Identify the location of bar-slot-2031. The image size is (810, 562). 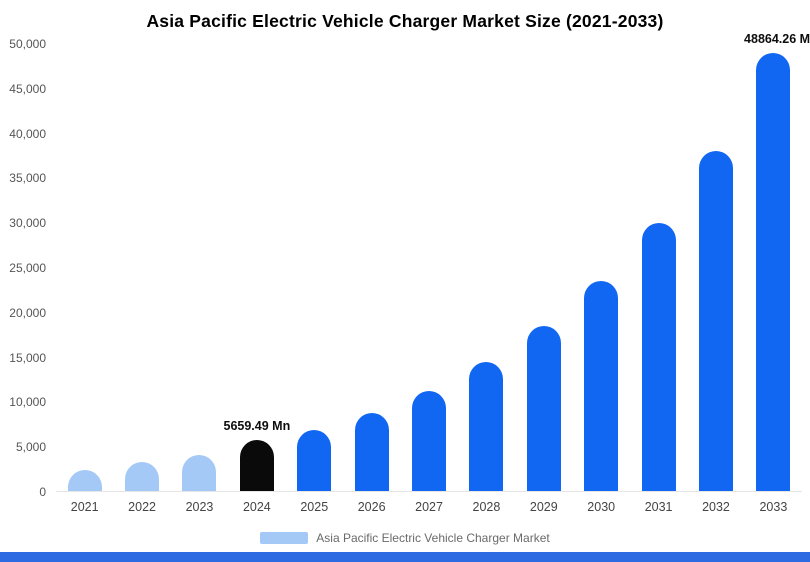
(658, 267).